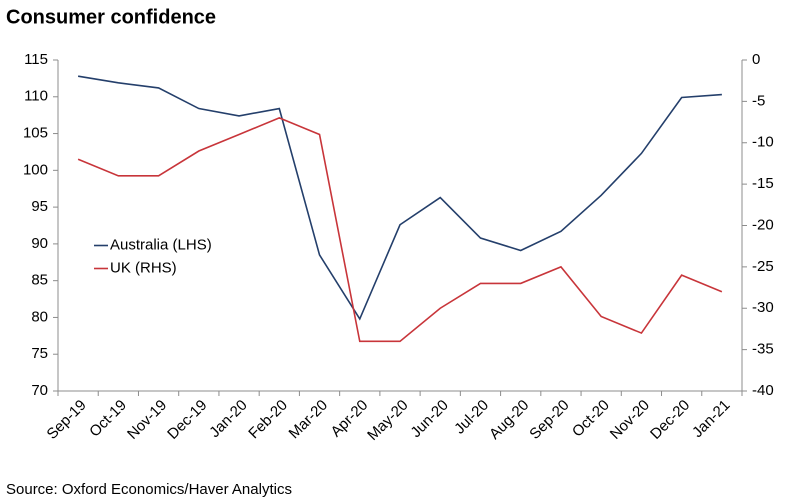 The width and height of the screenshot is (802, 502). What do you see at coordinates (39, 390) in the screenshot?
I see `y-tick-label: 70` at bounding box center [39, 390].